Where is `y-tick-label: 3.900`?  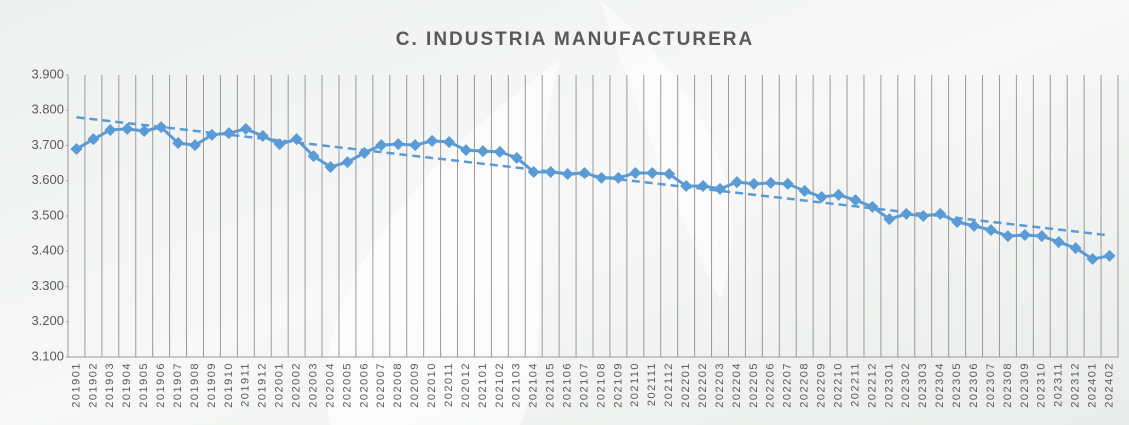 y-tick-label: 3.900 is located at coordinates (47, 73).